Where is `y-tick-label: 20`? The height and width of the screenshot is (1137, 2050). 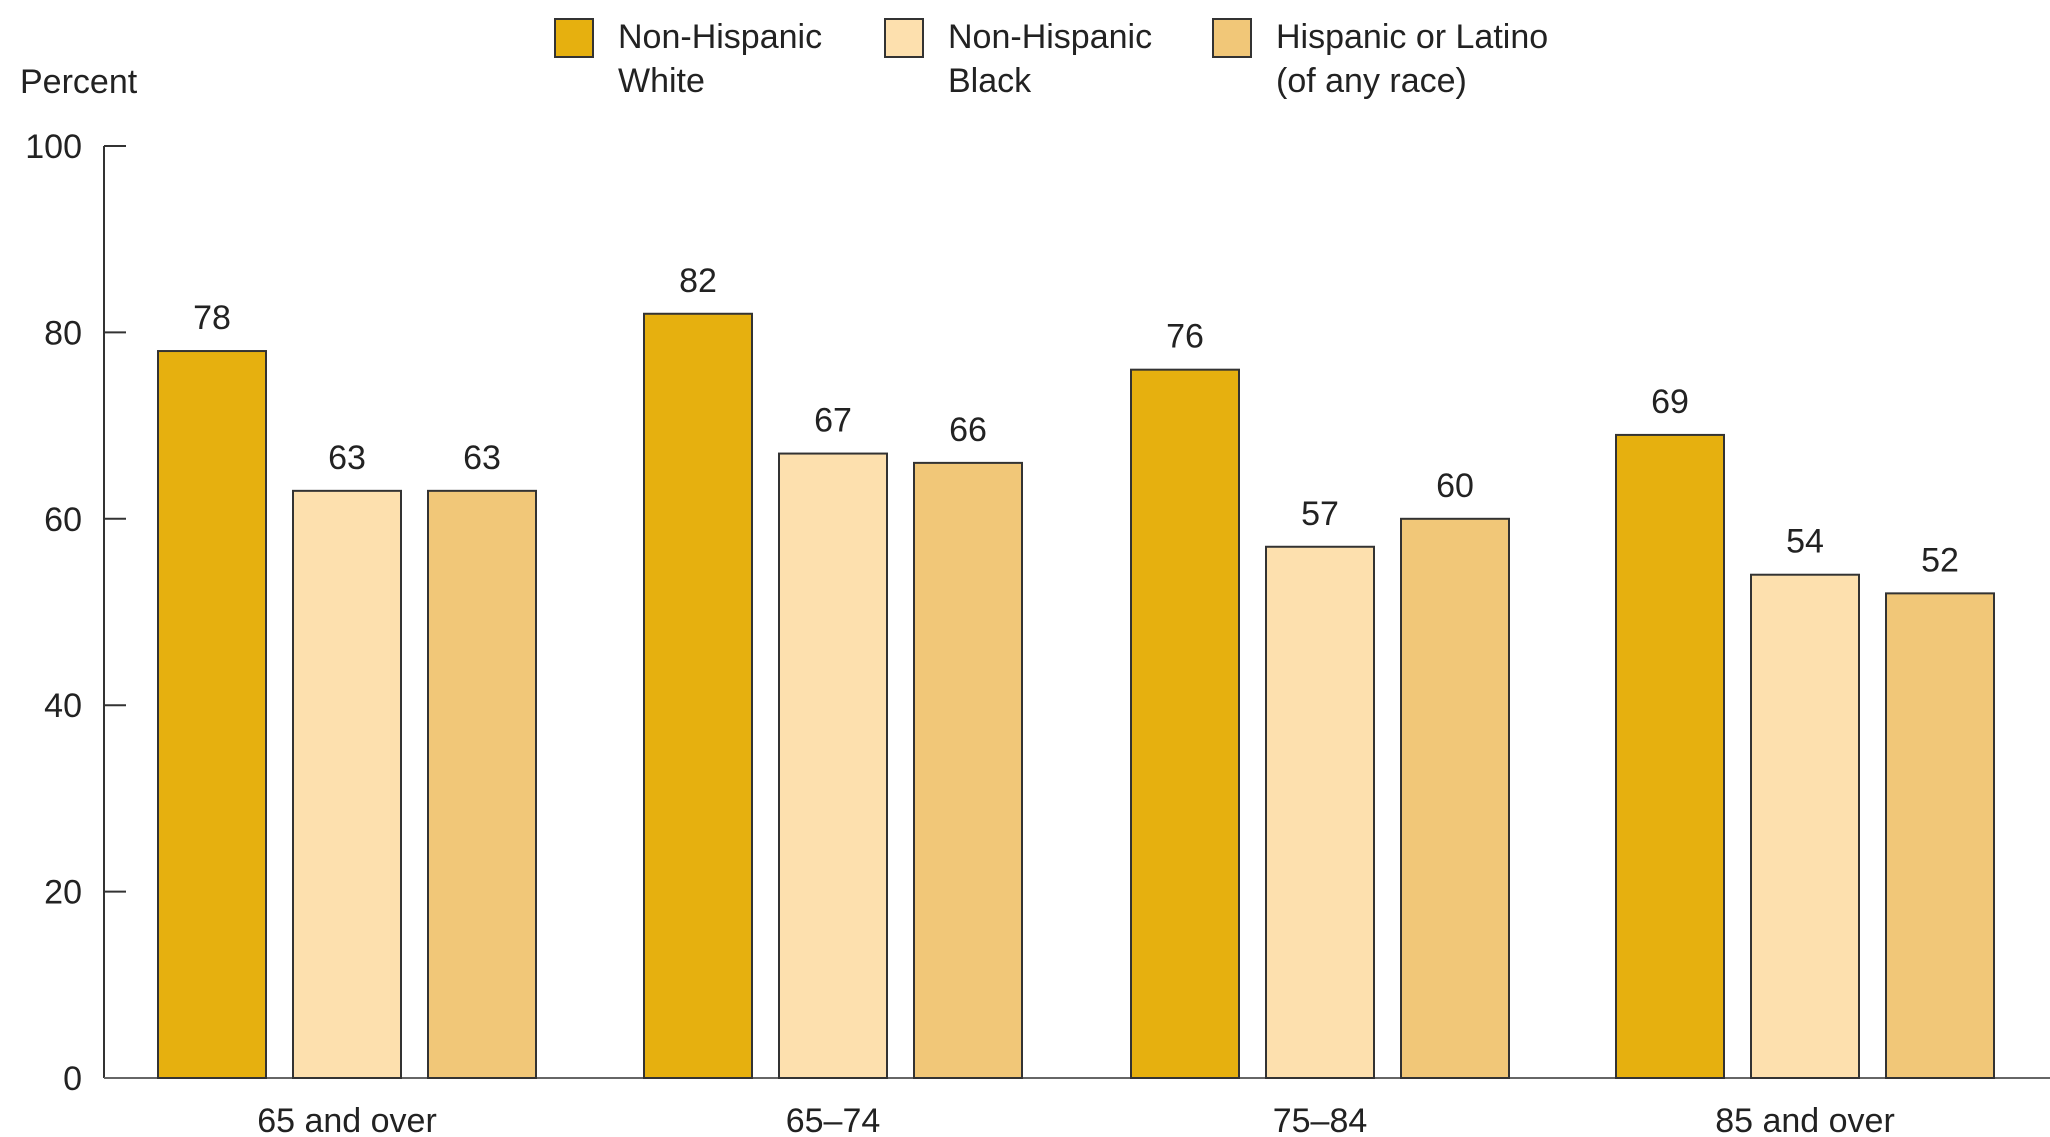 y-tick-label: 20 is located at coordinates (63, 893).